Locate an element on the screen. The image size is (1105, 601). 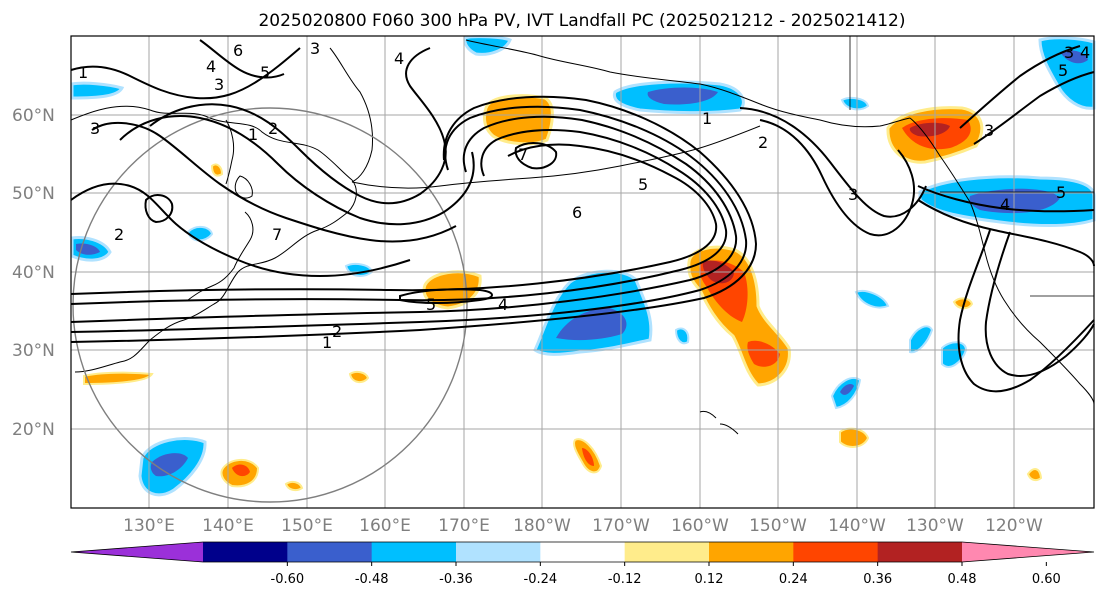
coast-kamchatka is located at coordinates (351, 115).